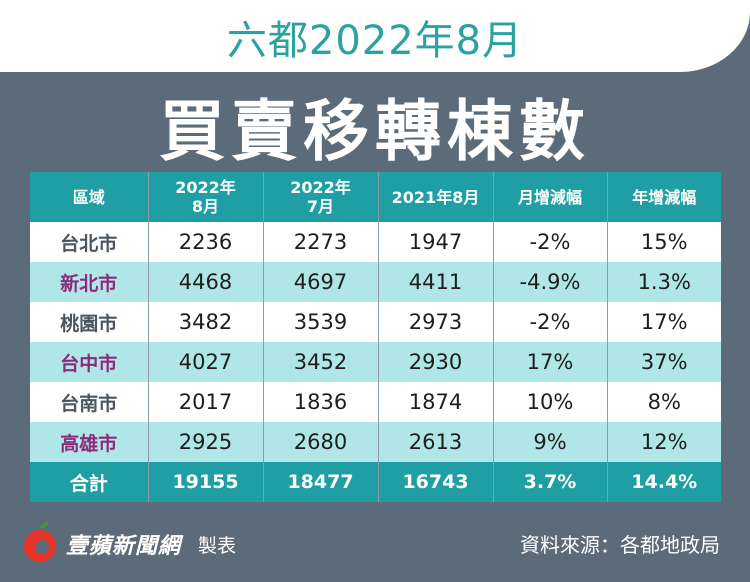 The width and height of the screenshot is (750, 582). Describe the element at coordinates (89, 482) in the screenshot. I see `total-label: 合計` at that location.